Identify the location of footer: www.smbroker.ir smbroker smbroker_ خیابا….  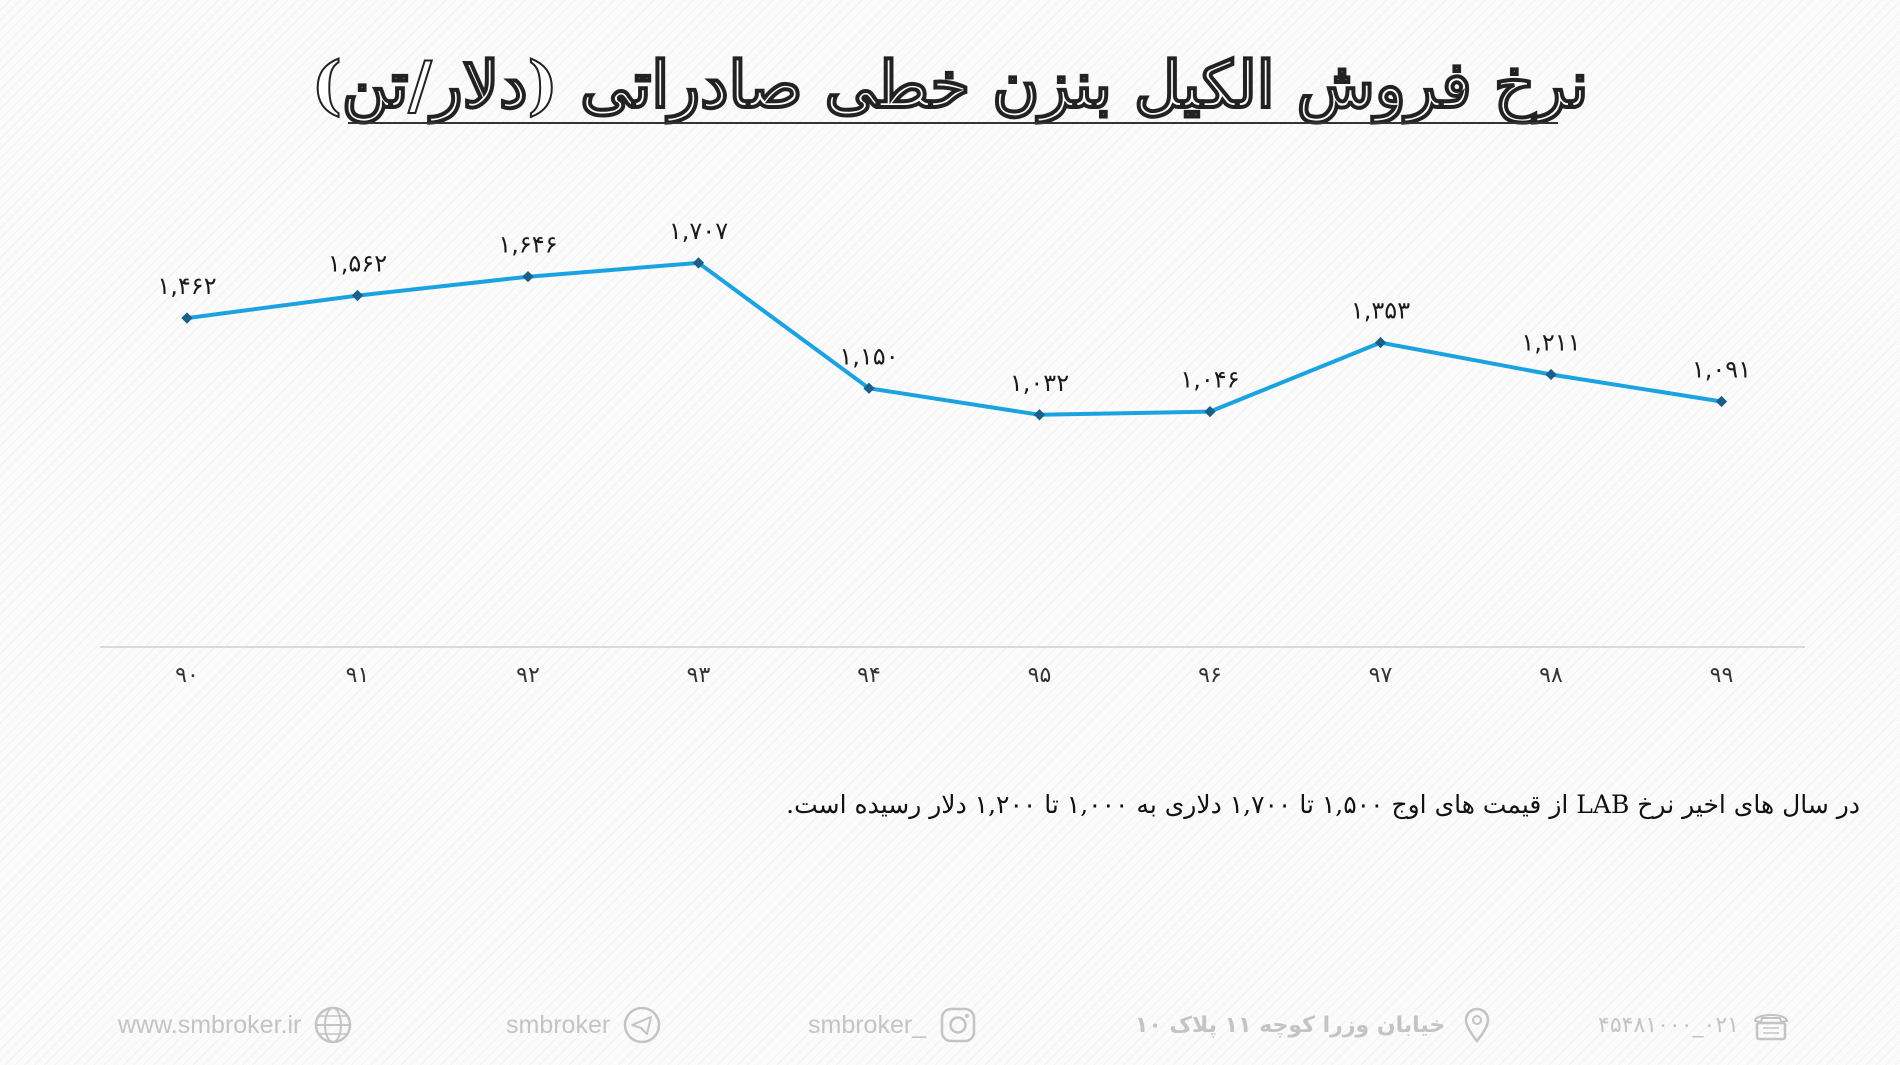
(950, 1030).